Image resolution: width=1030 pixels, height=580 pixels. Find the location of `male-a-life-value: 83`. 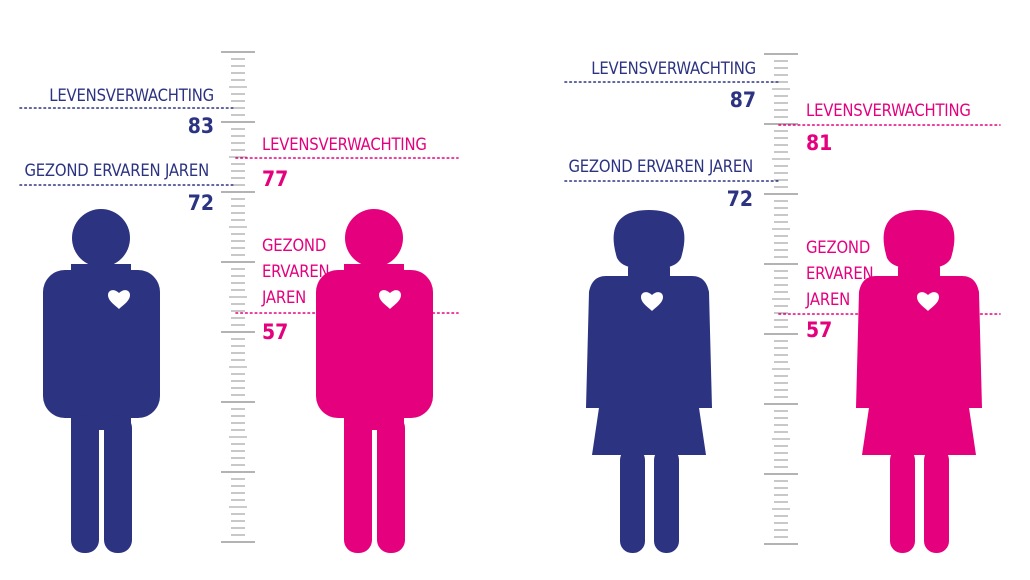

male-a-life-value: 83 is located at coordinates (200, 126).